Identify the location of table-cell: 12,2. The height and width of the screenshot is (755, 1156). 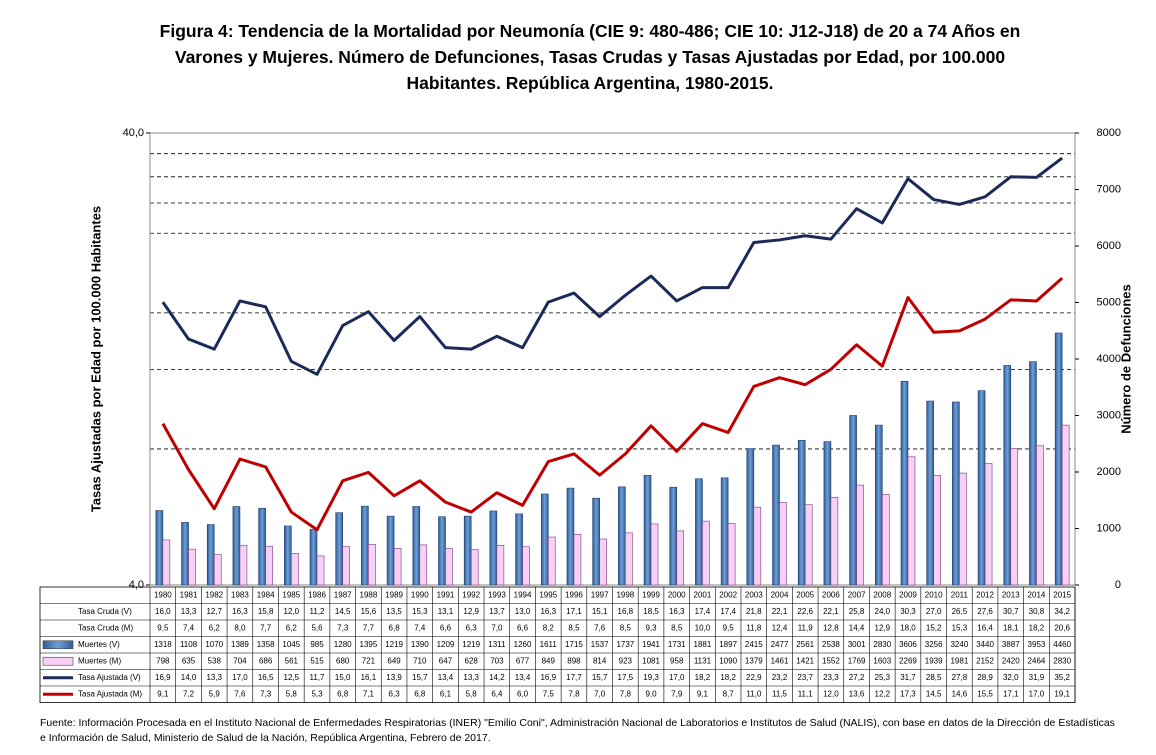
(883, 693).